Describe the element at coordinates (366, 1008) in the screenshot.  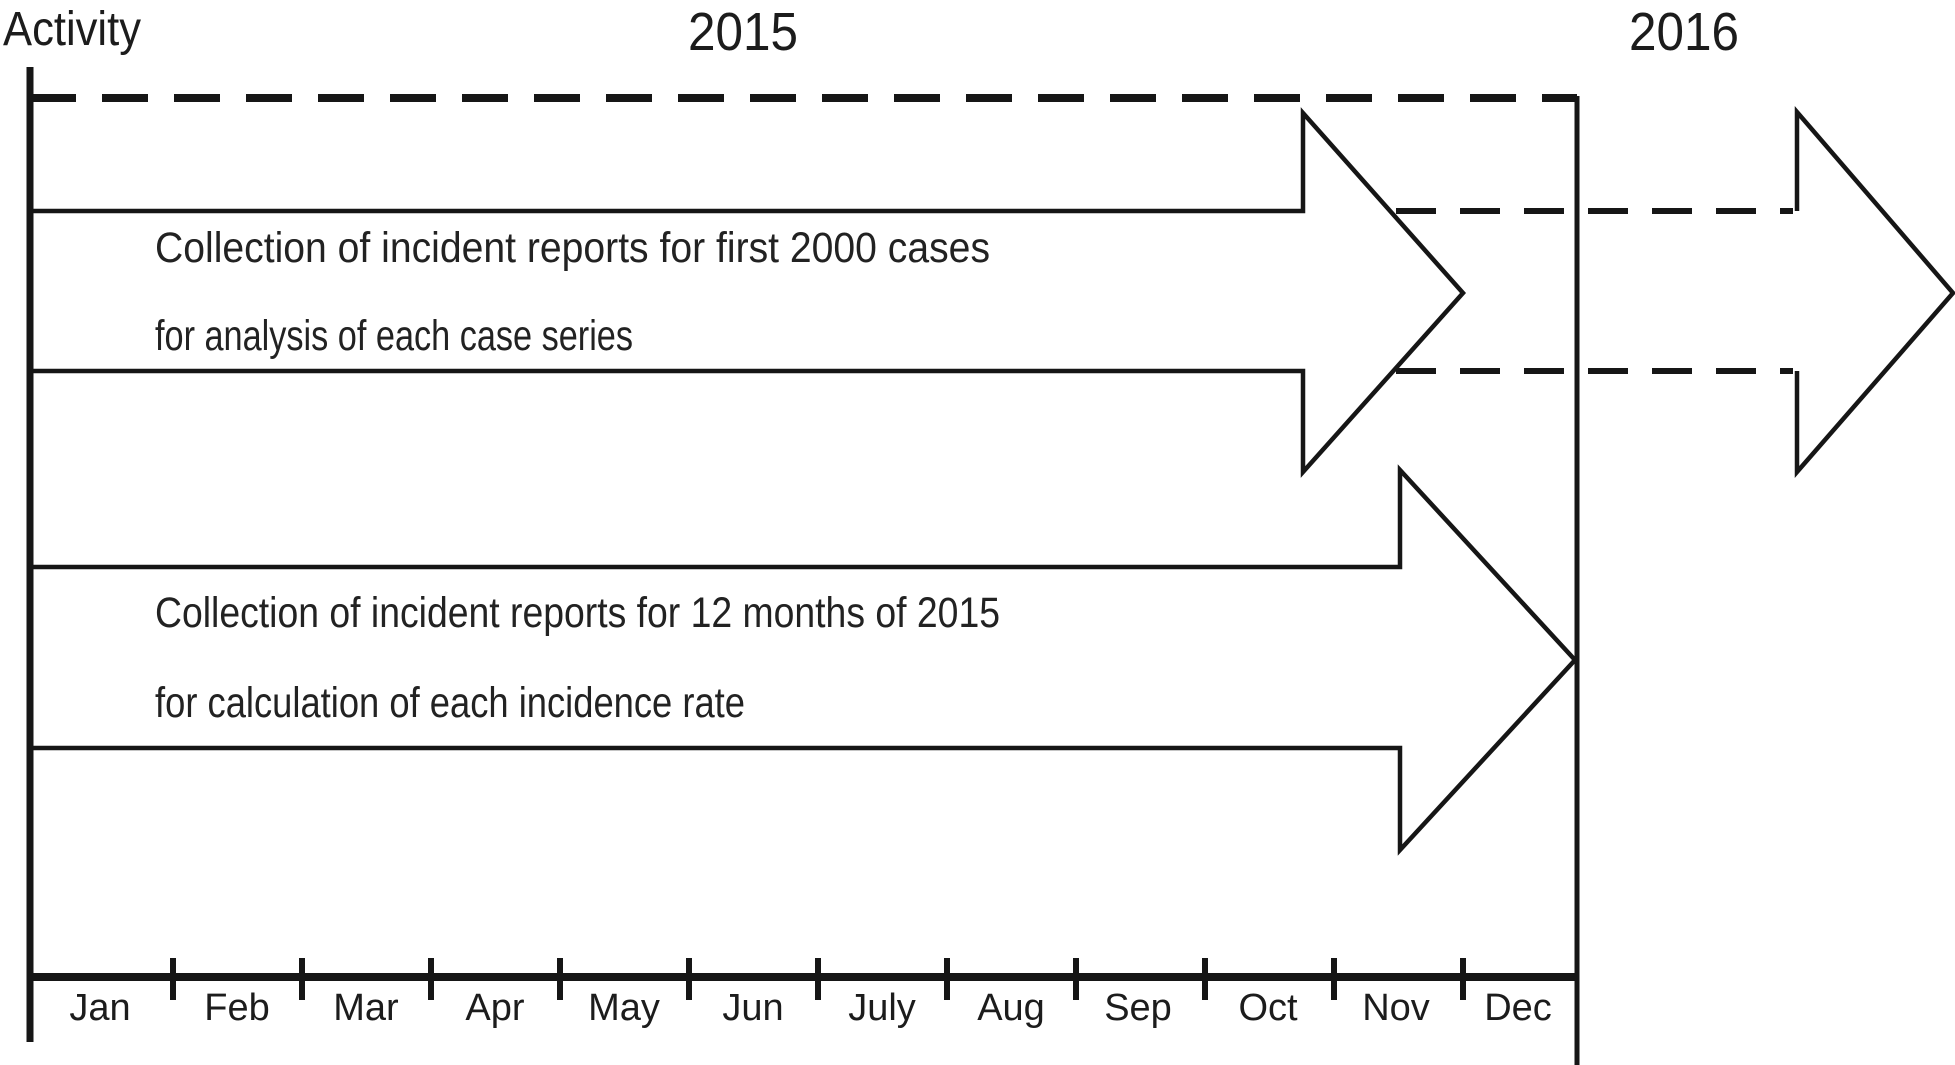
I see `month-label: Mar` at that location.